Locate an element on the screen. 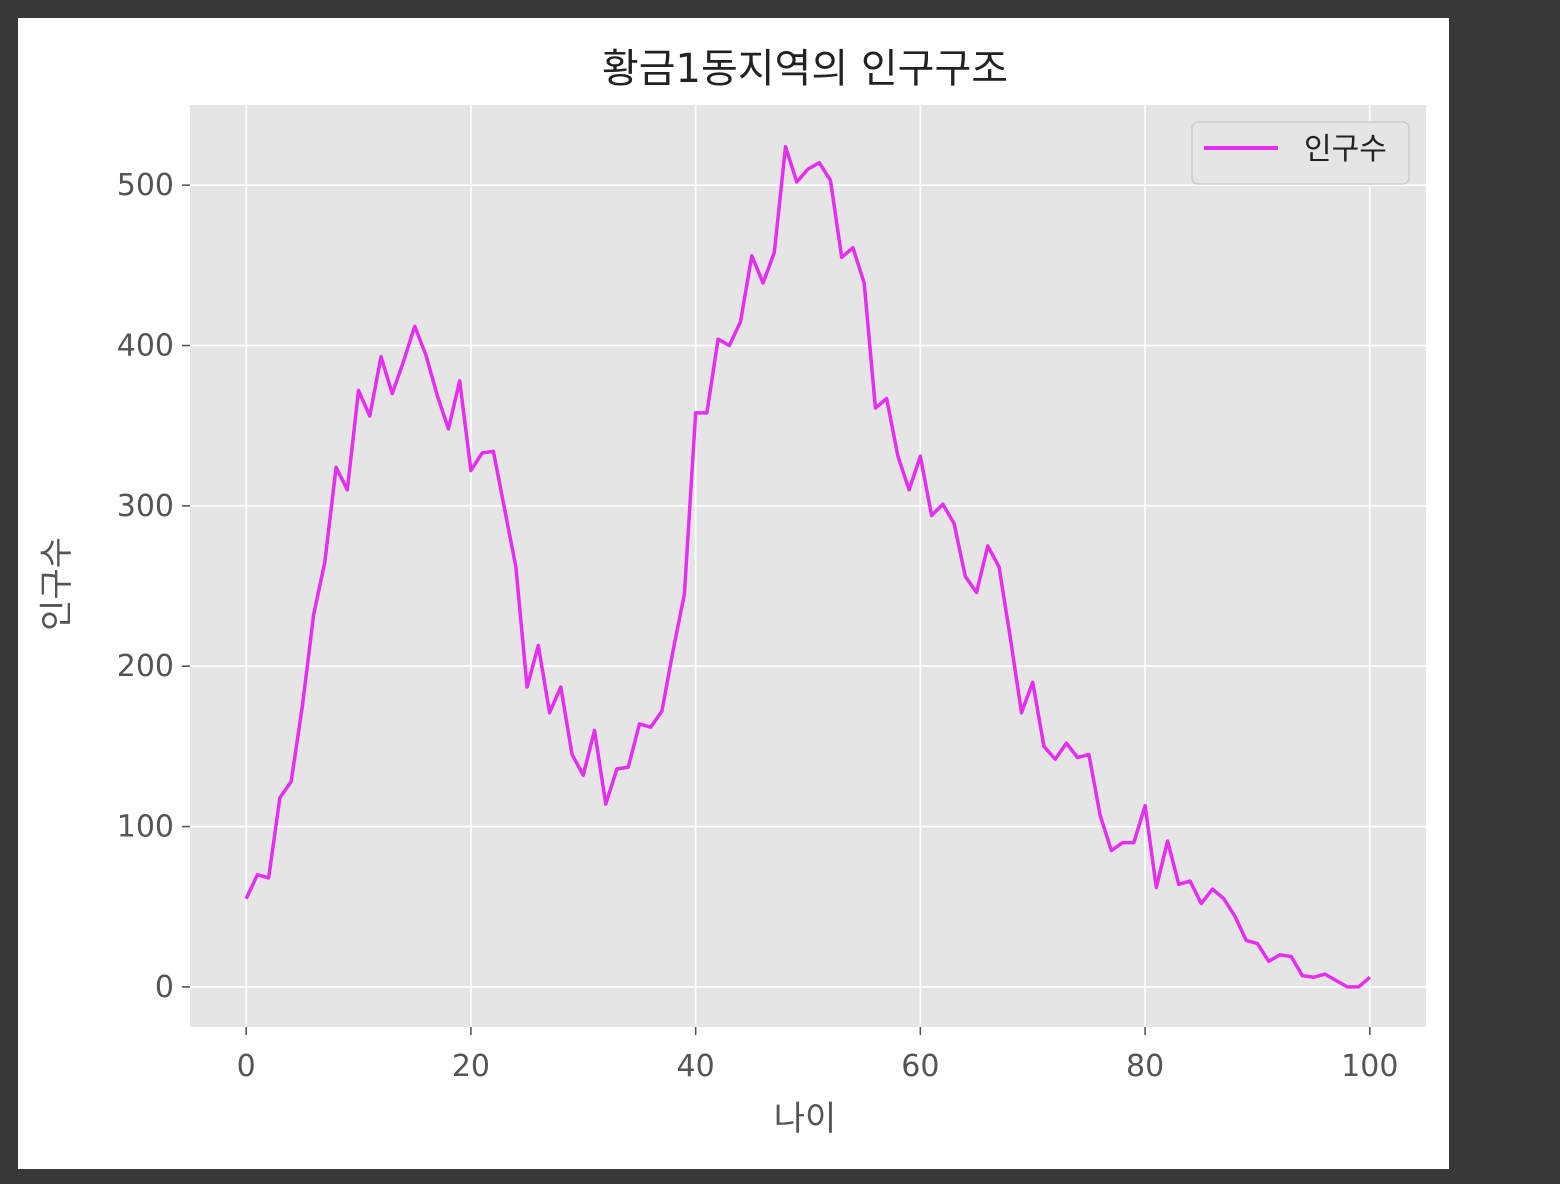  legend-label: 인구수 is located at coordinates (1345, 149).